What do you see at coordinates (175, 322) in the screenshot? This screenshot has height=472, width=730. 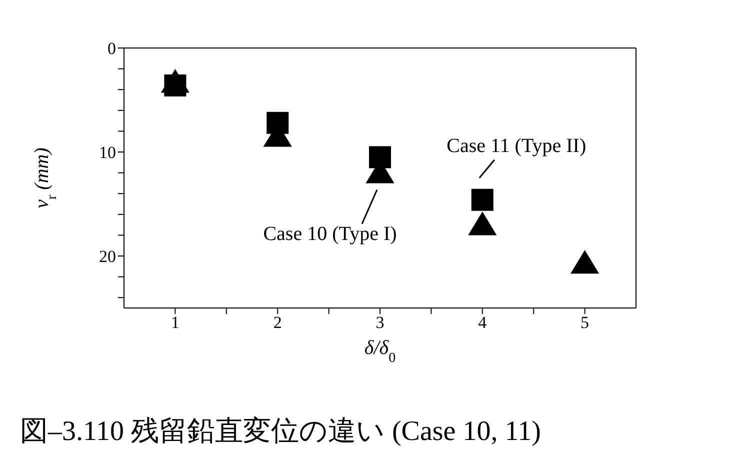 I see `x-tick-label: 1` at bounding box center [175, 322].